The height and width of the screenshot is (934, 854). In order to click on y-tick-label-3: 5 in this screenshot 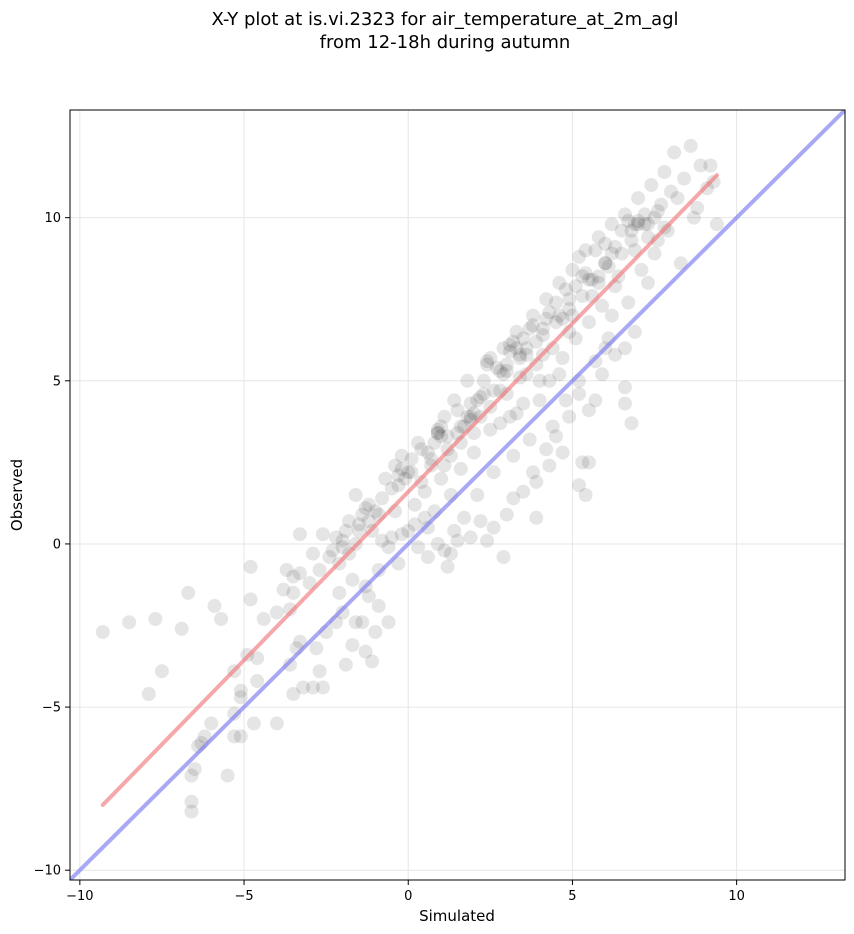, I will do `click(57, 381)`.